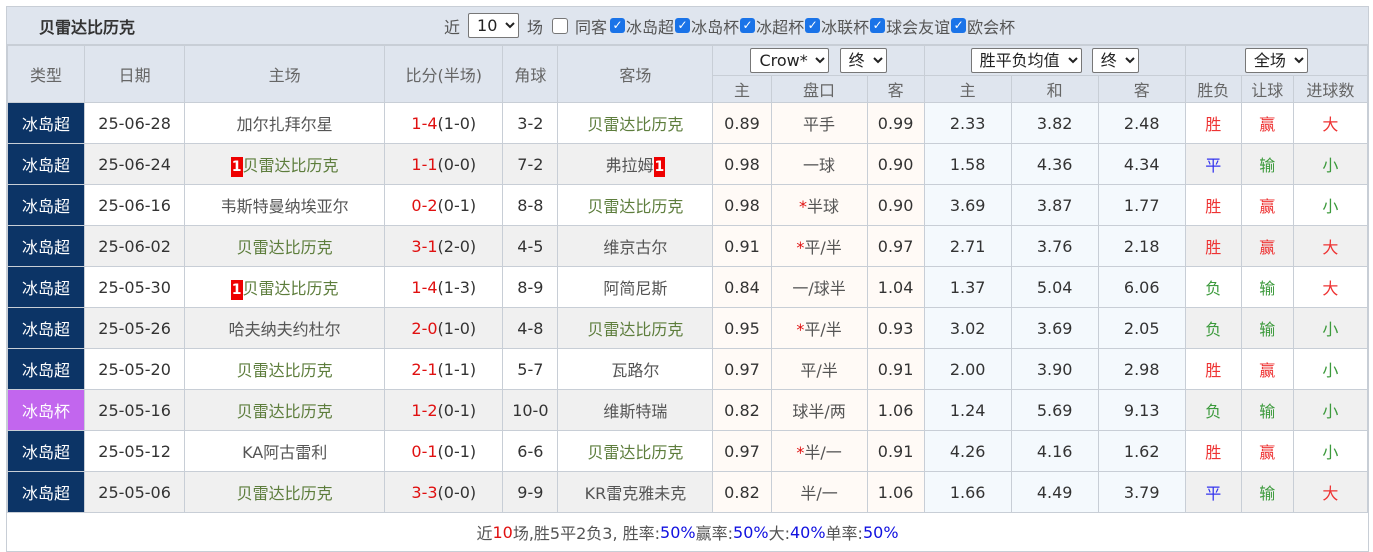 The width and height of the screenshot is (1373, 552). Describe the element at coordinates (629, 165) in the screenshot. I see `away-team-name: 弗拉姆` at that location.